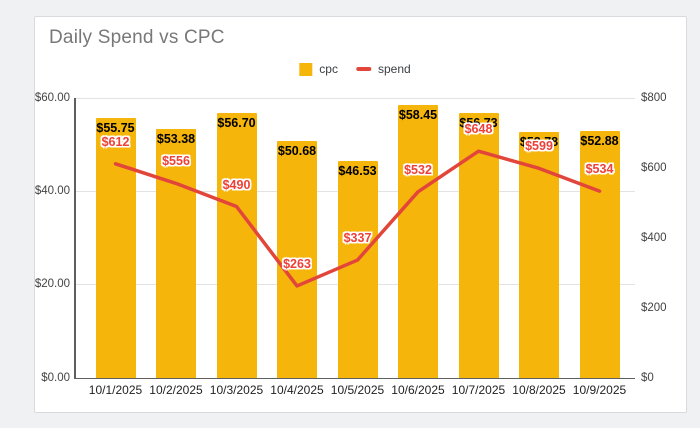  What do you see at coordinates (539, 146) in the screenshot?
I see `spend-value-label: $599` at bounding box center [539, 146].